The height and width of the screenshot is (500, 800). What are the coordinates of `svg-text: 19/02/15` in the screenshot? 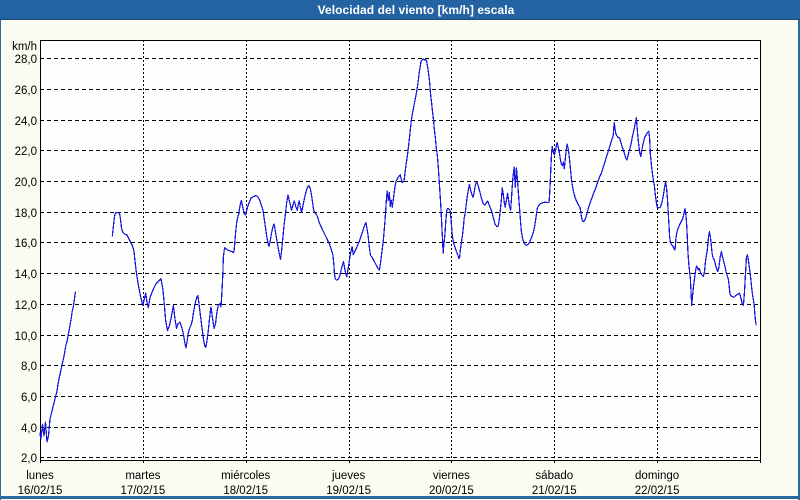 It's located at (348, 491).